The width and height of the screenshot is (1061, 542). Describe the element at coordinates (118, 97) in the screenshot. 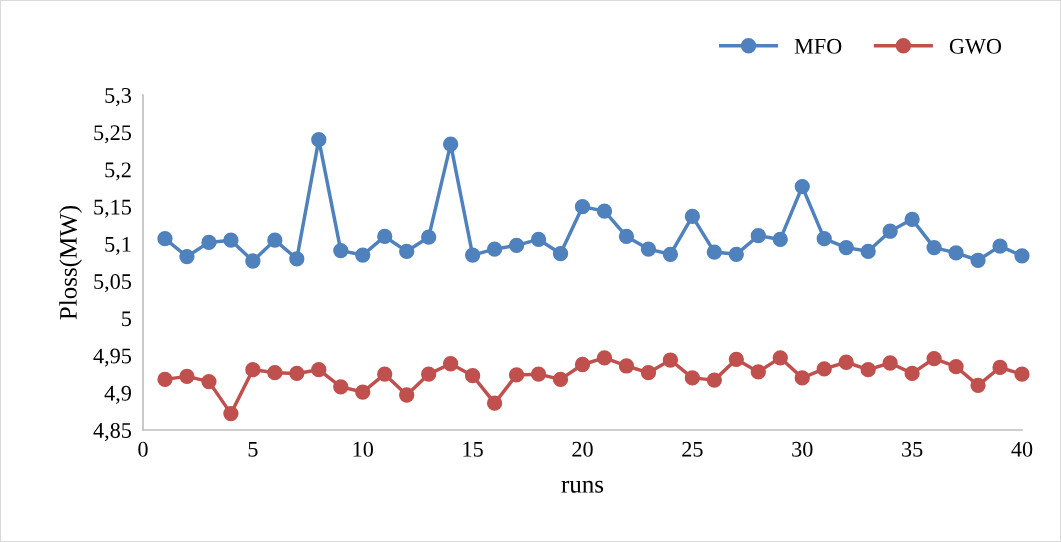

I see `y-tick-label: 5,3` at that location.